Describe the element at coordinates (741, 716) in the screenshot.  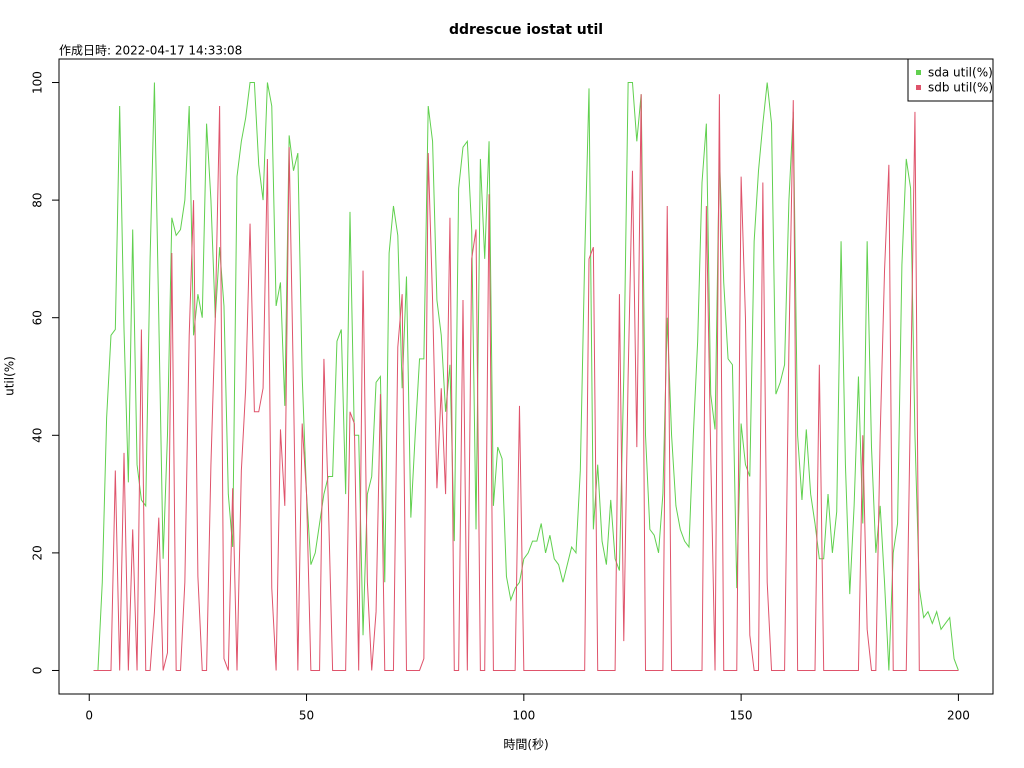
I see `x-tick-label: 150` at that location.